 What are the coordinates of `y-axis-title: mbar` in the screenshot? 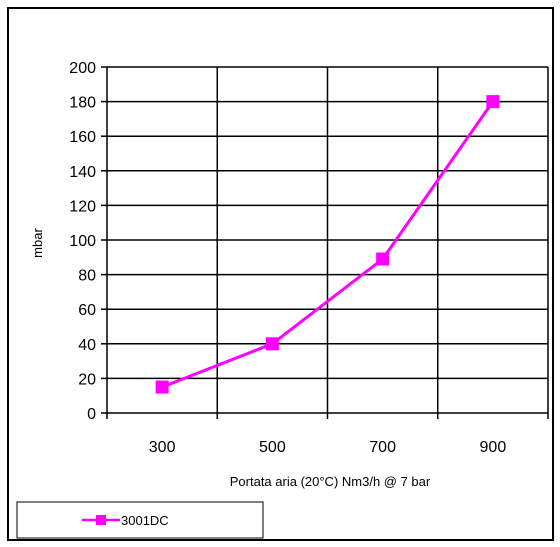 It's located at (37, 243).